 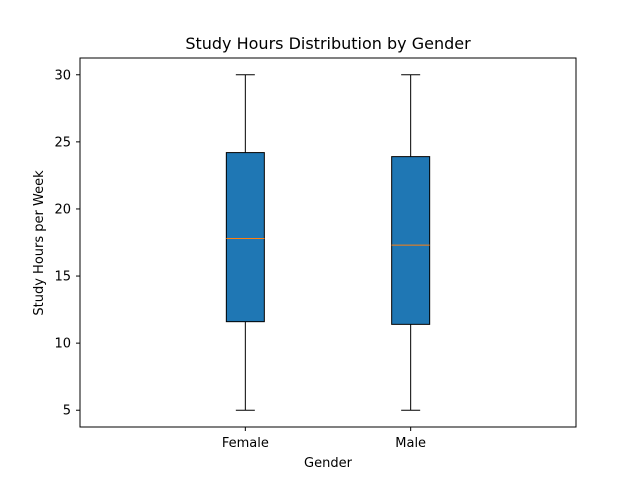 I want to click on chart-title: Study Hours Distribution by Gender, so click(x=328, y=43).